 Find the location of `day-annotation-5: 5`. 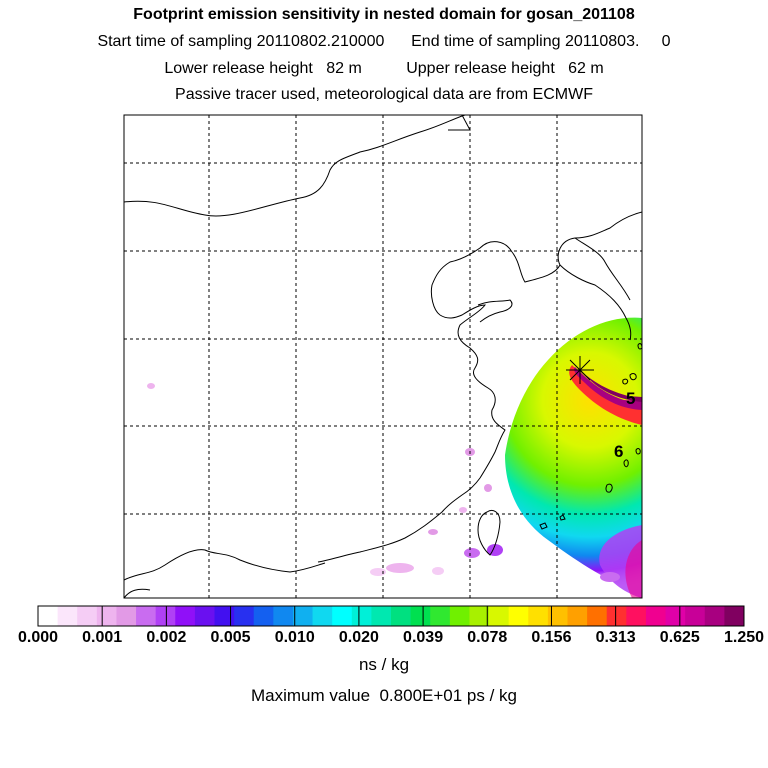

day-annotation-5: 5 is located at coordinates (630, 398).